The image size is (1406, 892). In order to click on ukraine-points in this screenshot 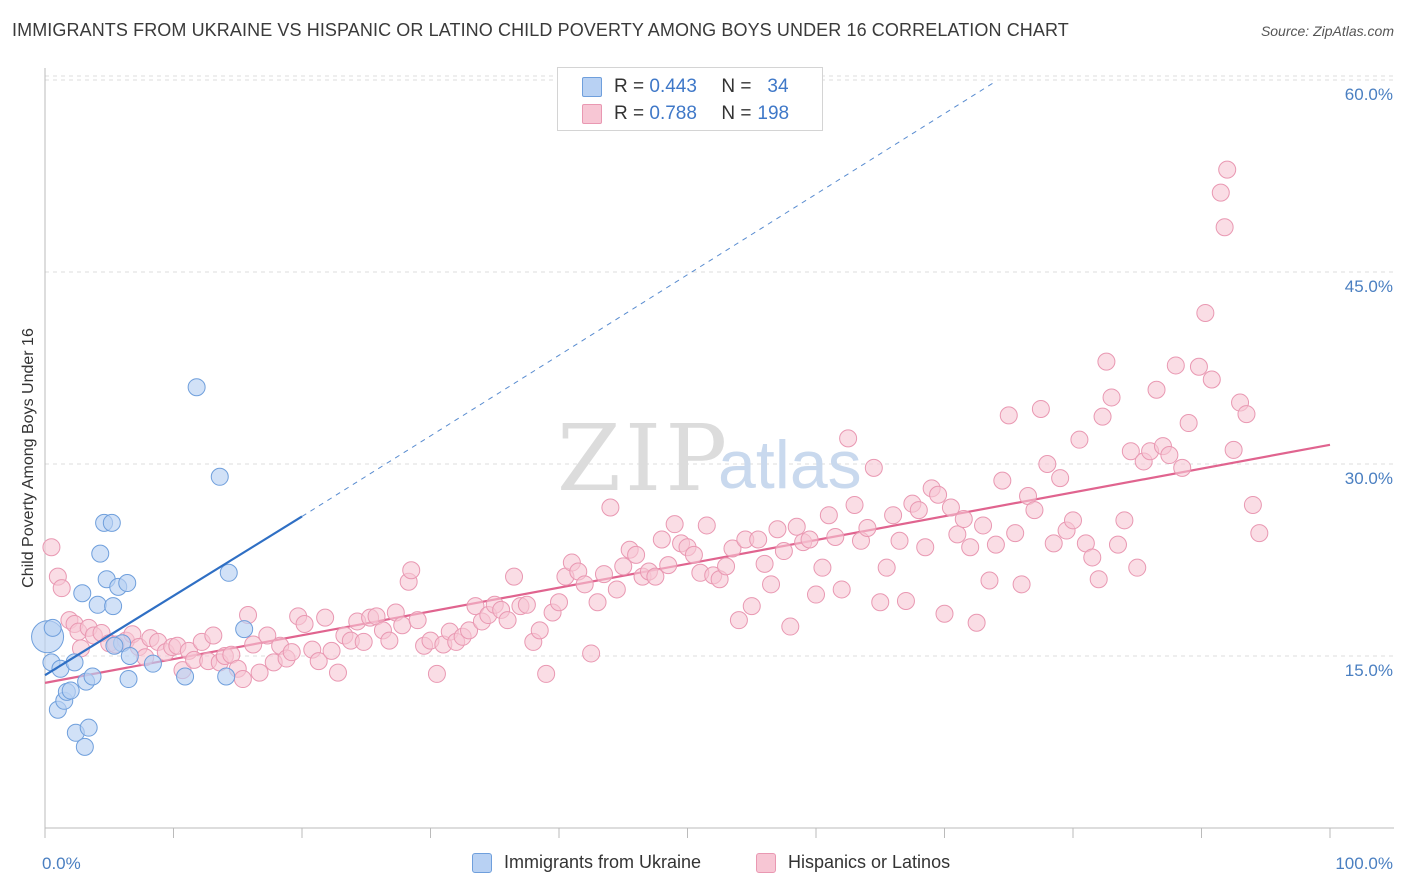, I will do `click(142, 567)`.